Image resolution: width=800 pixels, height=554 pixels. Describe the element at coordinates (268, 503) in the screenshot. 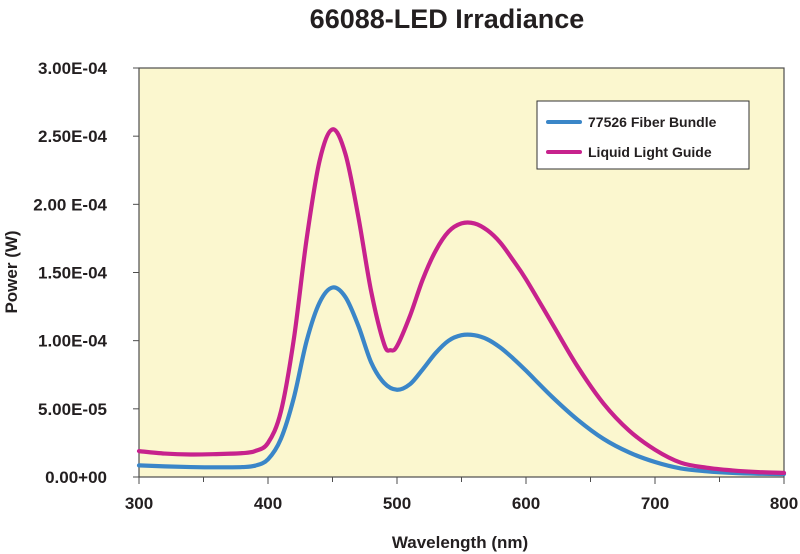

I see `x-tick-label: 400` at that location.